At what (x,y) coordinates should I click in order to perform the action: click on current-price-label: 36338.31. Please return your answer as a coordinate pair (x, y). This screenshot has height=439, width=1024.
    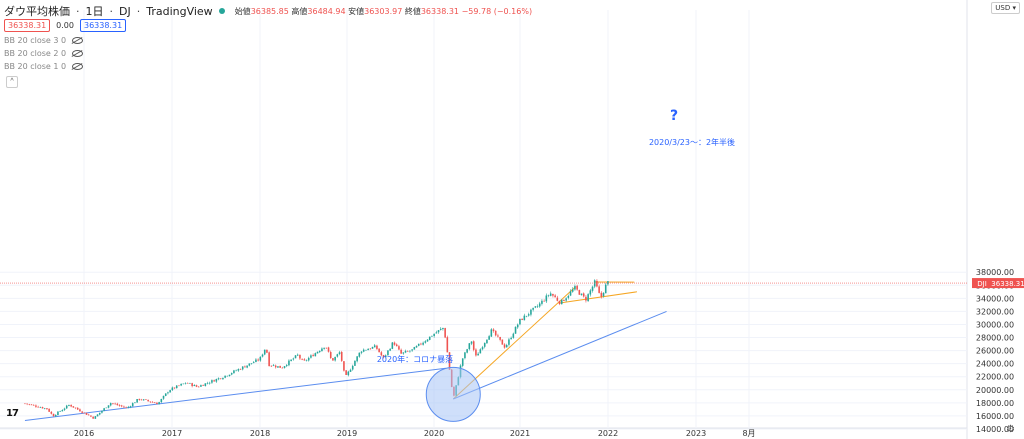
    Looking at the image, I should click on (1007, 284).